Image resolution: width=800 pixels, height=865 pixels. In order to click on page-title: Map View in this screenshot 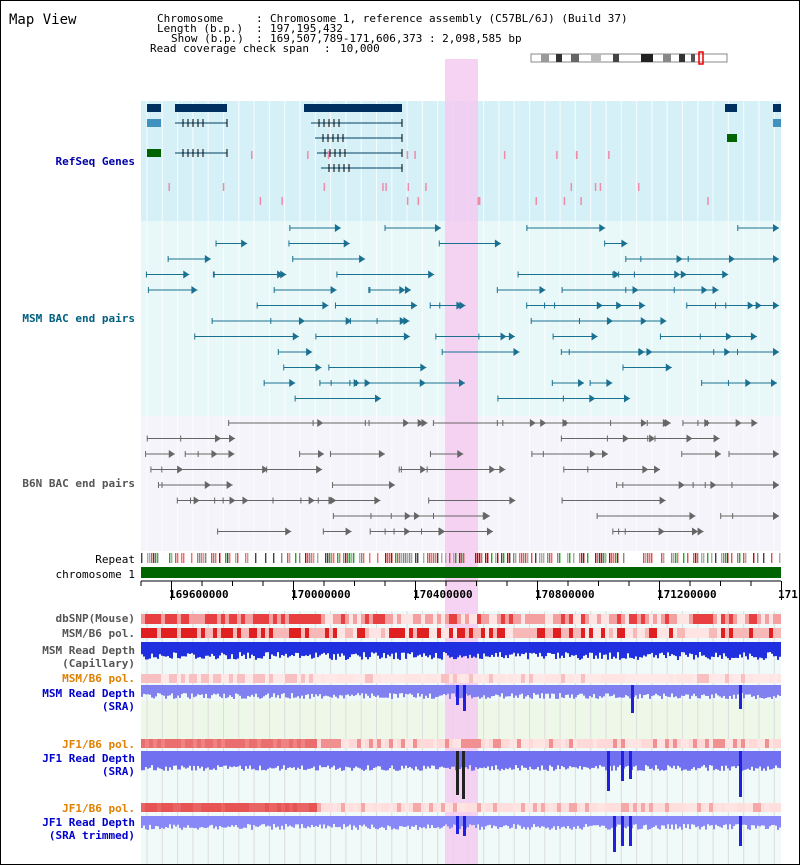, I will do `click(43, 20)`.